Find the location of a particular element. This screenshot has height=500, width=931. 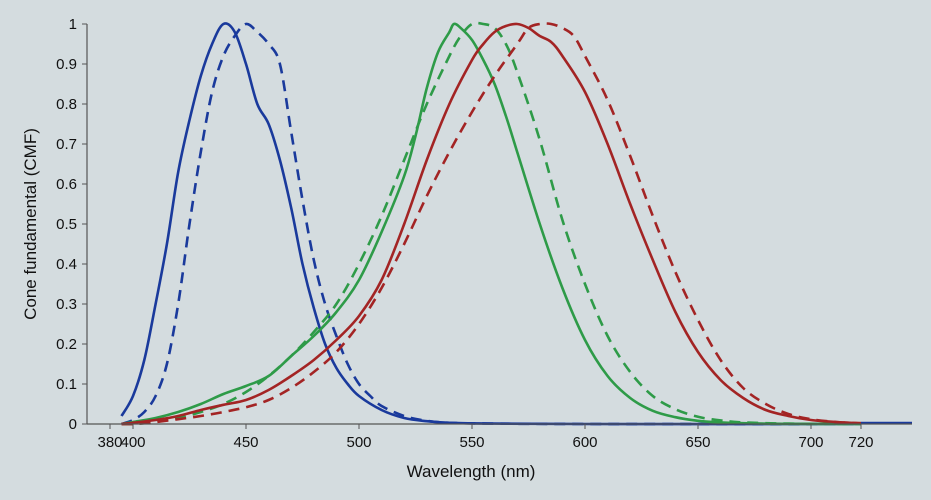

x-axis-title: Wavelength (nm) is located at coordinates (471, 471).